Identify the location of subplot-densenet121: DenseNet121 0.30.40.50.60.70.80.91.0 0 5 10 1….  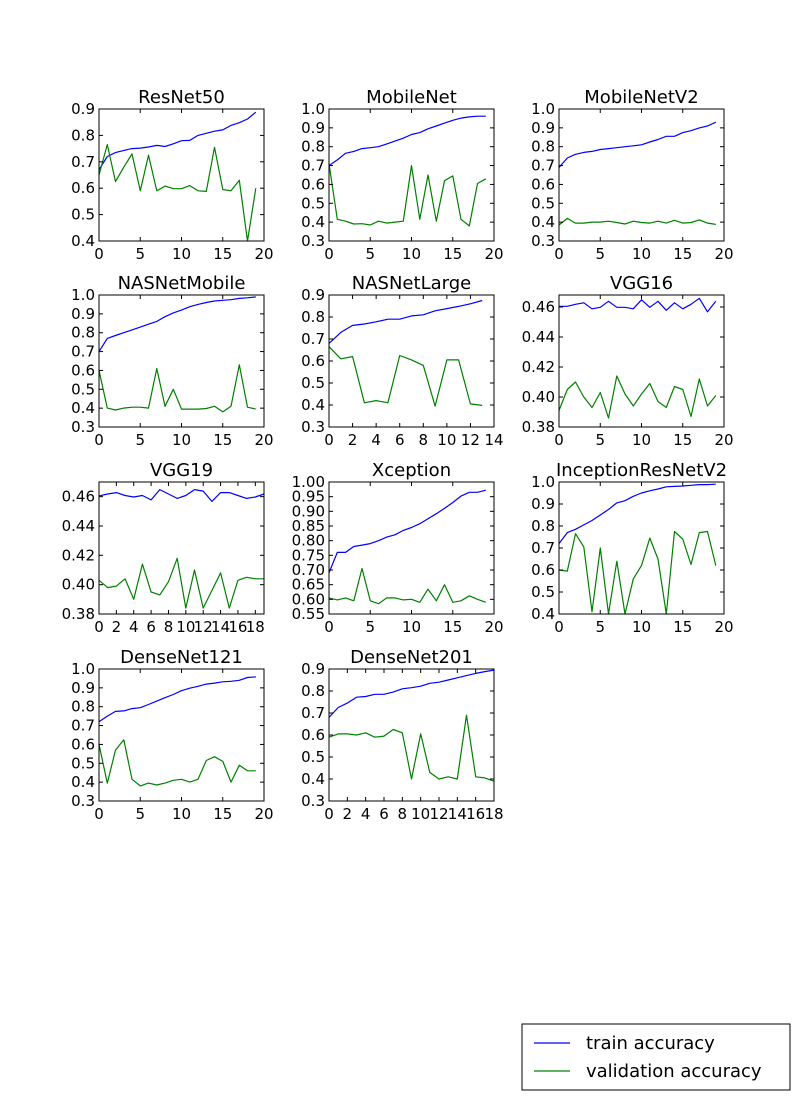
(172, 735).